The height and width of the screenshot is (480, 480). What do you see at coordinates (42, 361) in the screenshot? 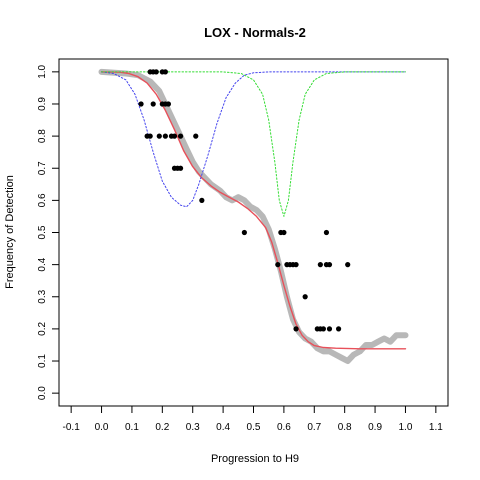
I see `y-tick-label: 0.1` at bounding box center [42, 361].